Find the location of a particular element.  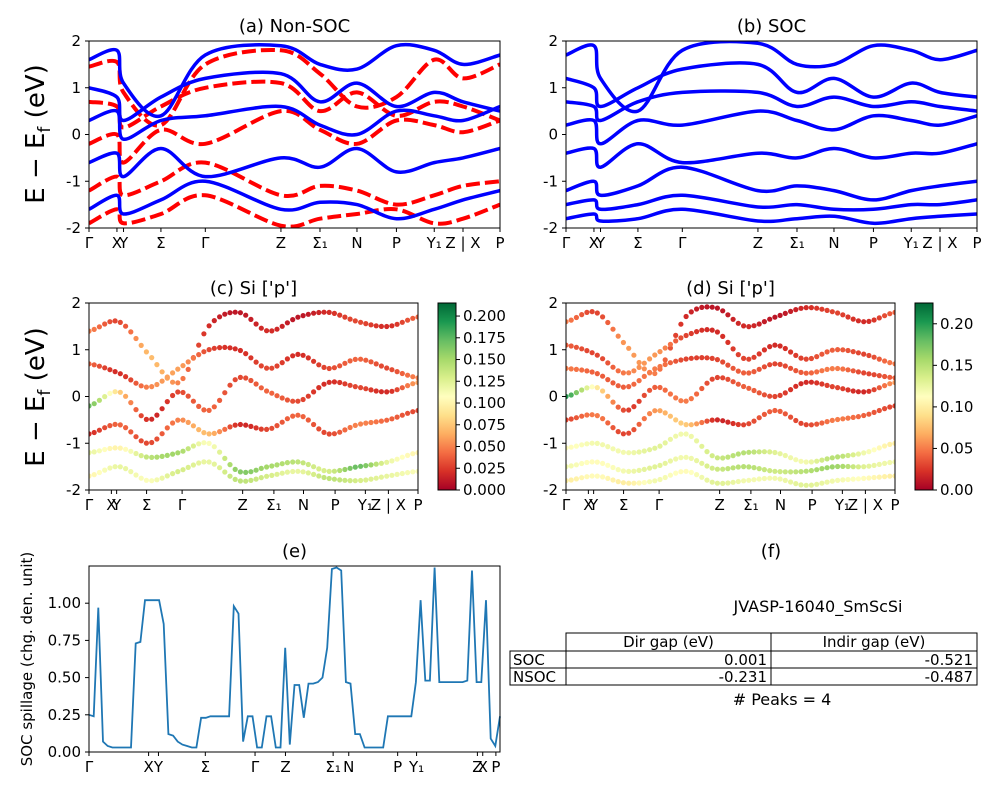

panel-a-ytick-label: 1 is located at coordinates (76, 88).